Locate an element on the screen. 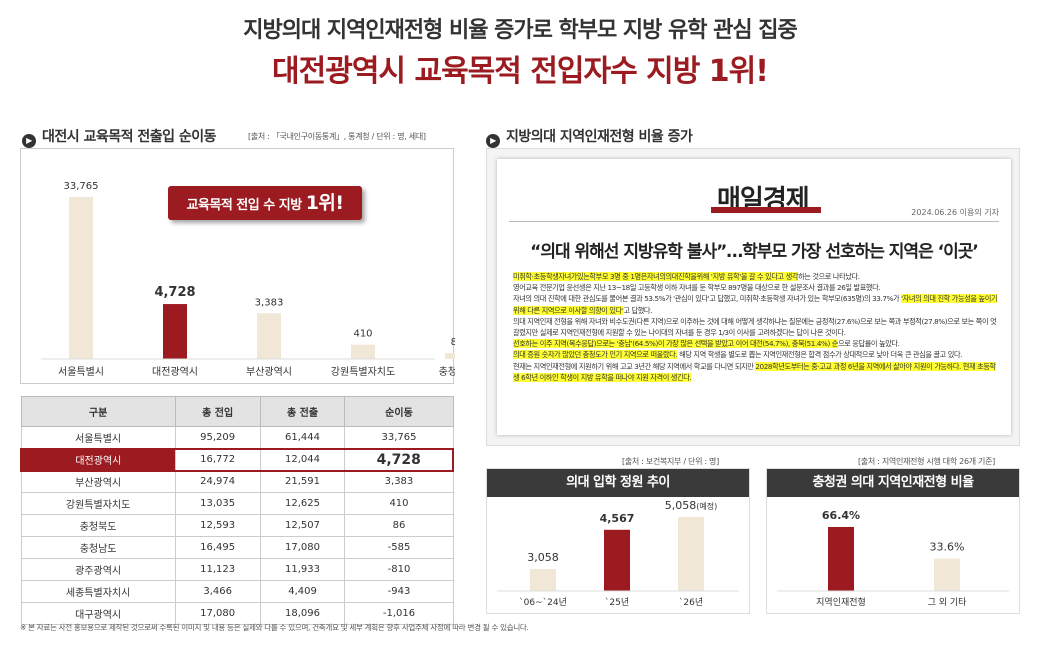 This screenshot has width=1040, height=648. category-label: 부산광역시 is located at coordinates (269, 372).